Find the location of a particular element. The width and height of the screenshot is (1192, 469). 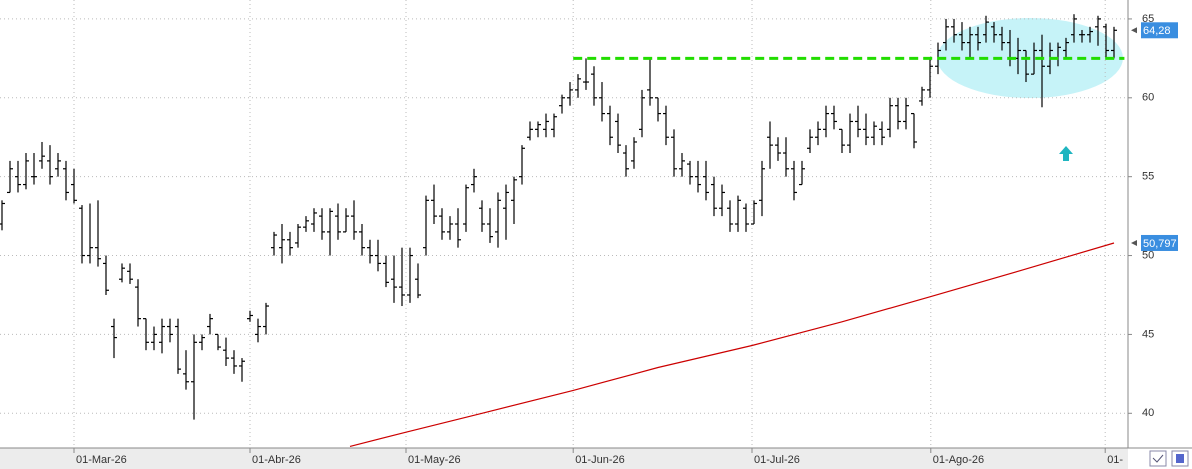

x-axis-band is located at coordinates (596, 458).